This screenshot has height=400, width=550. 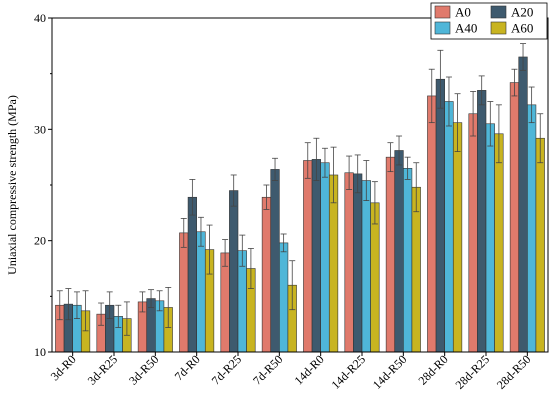 I want to click on bar-A0-14d-R0, so click(x=308, y=256).